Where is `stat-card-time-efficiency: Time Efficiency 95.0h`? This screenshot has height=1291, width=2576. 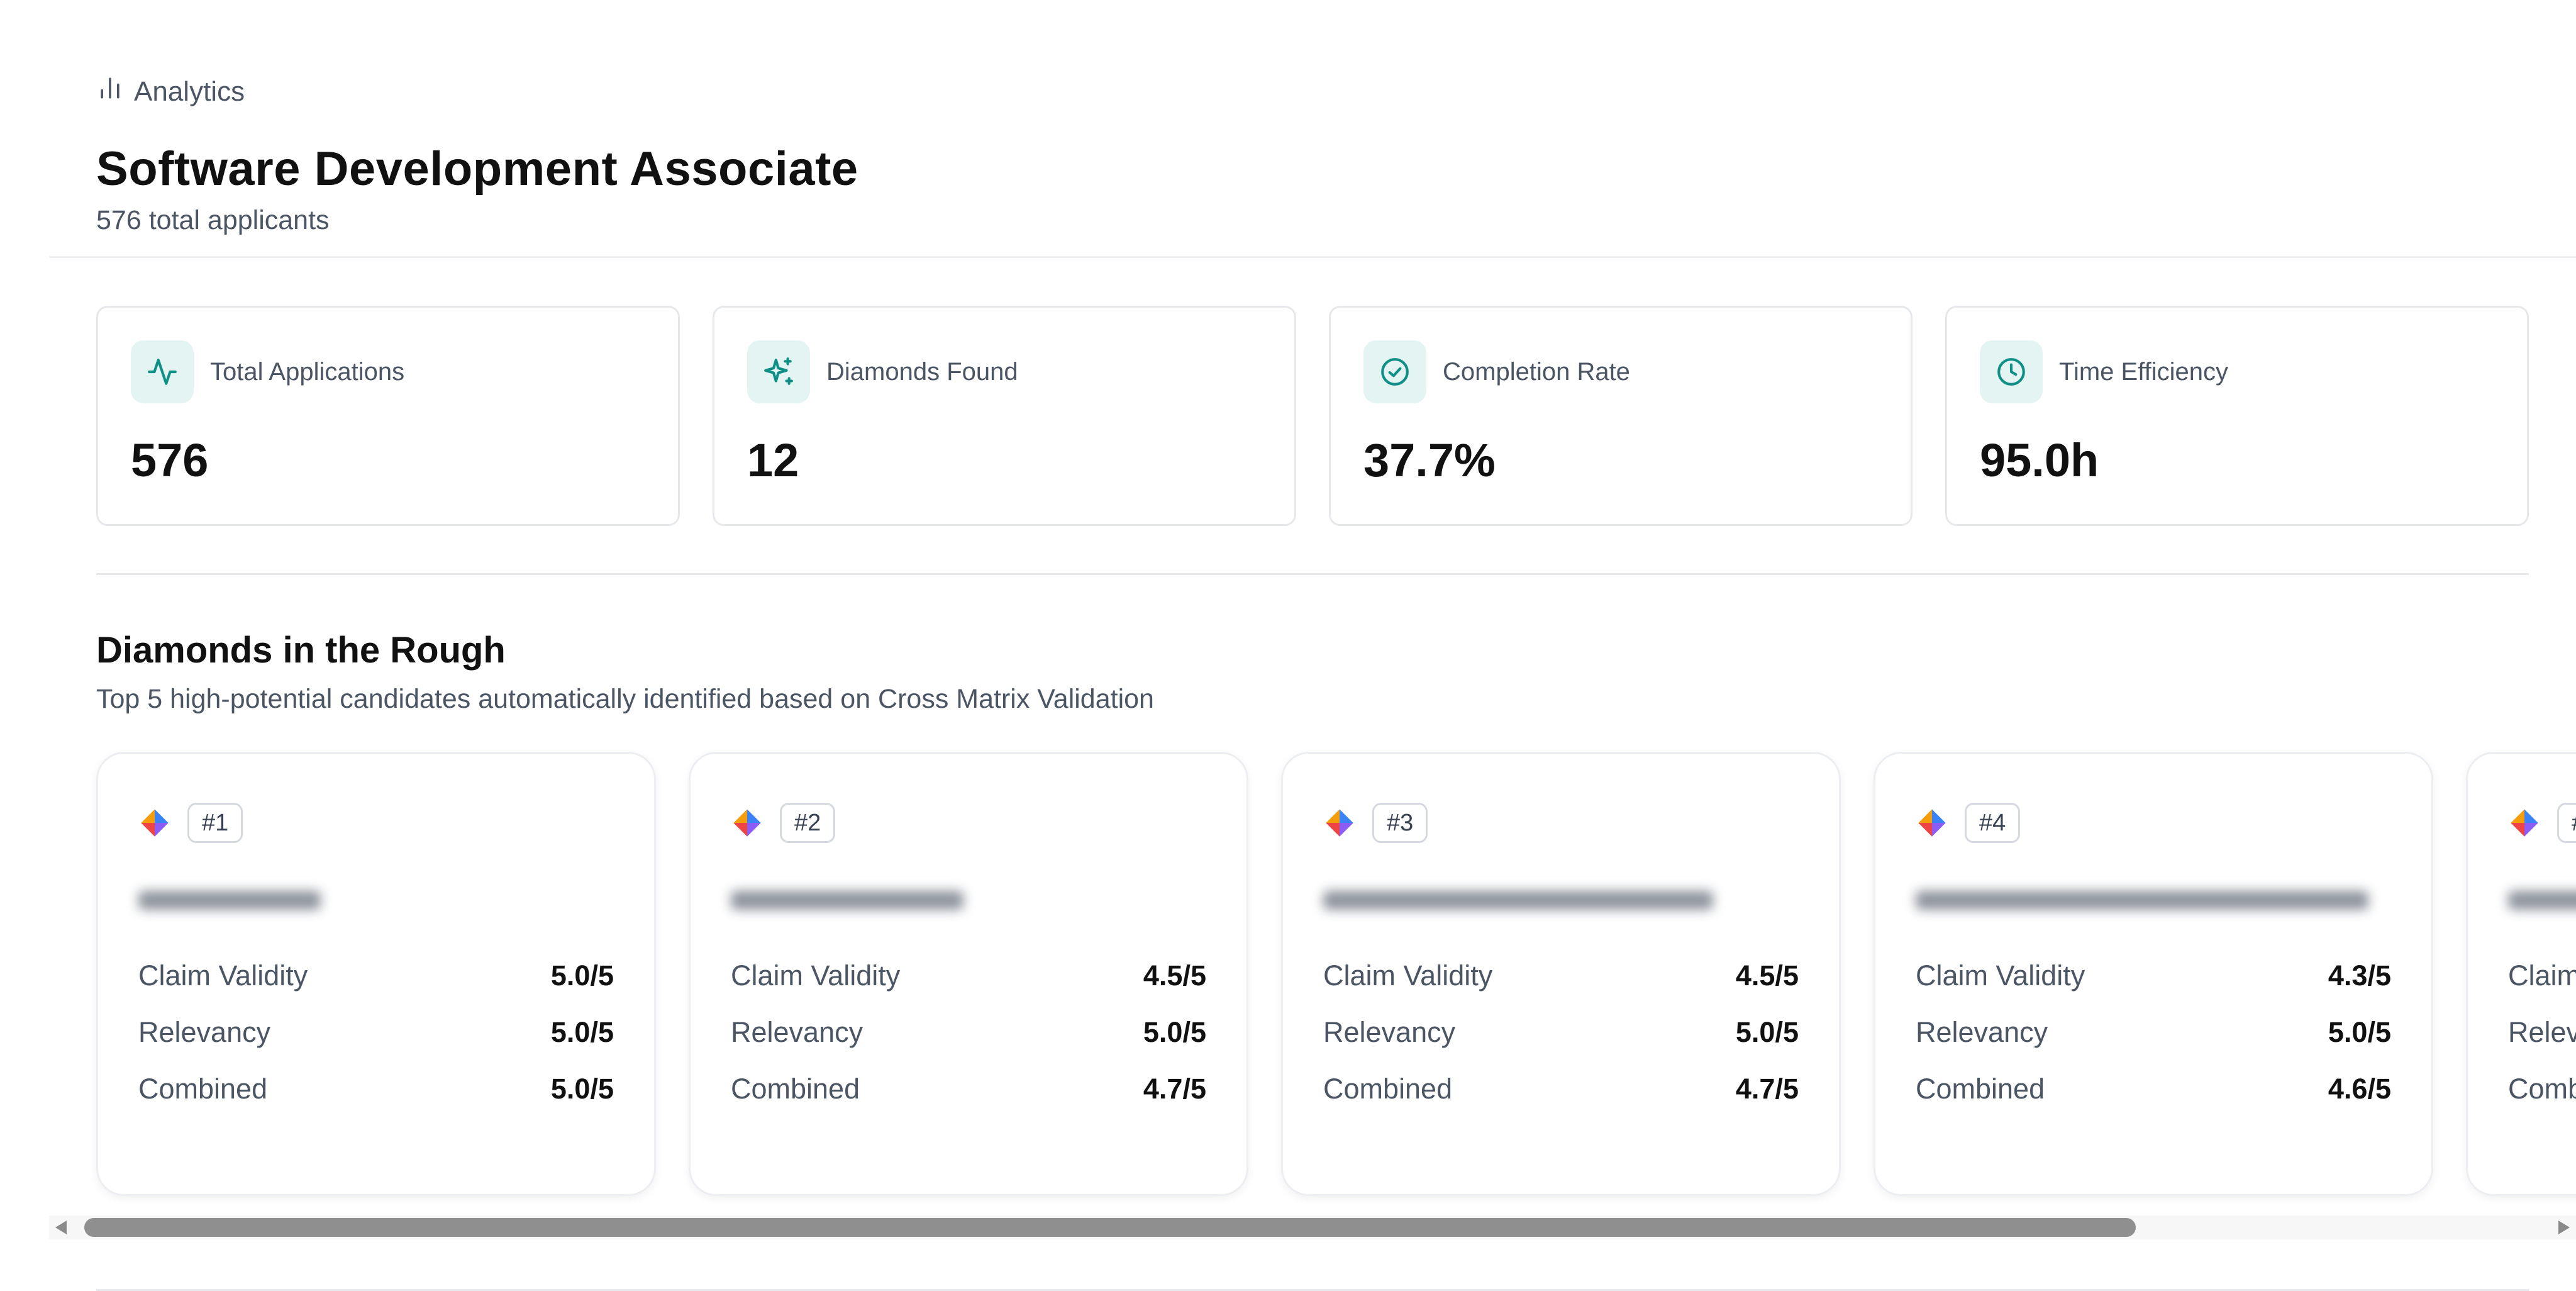 stat-card-time-efficiency: Time Efficiency 95.0h is located at coordinates (2237, 416).